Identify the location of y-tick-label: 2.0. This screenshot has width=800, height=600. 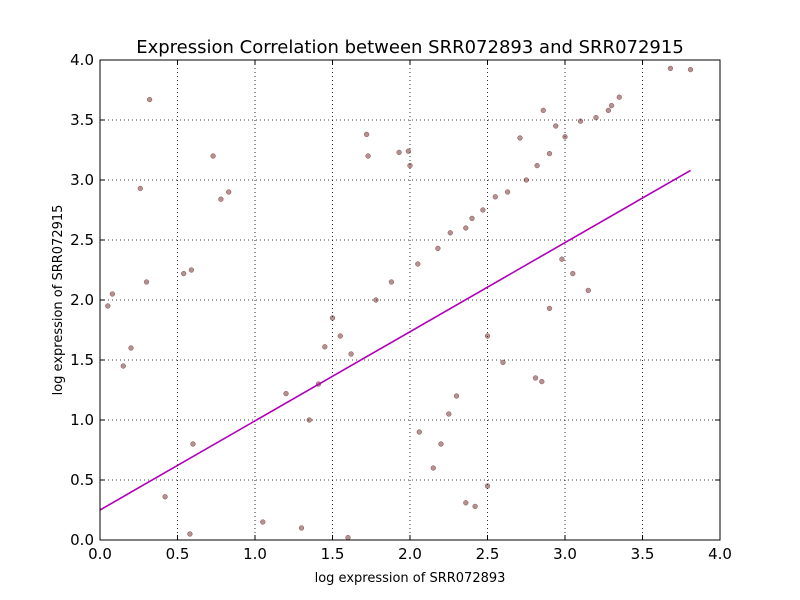
(82, 300).